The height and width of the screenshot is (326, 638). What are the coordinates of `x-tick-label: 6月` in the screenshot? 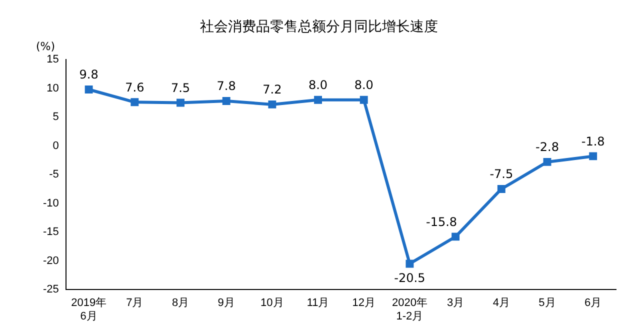 It's located at (593, 303).